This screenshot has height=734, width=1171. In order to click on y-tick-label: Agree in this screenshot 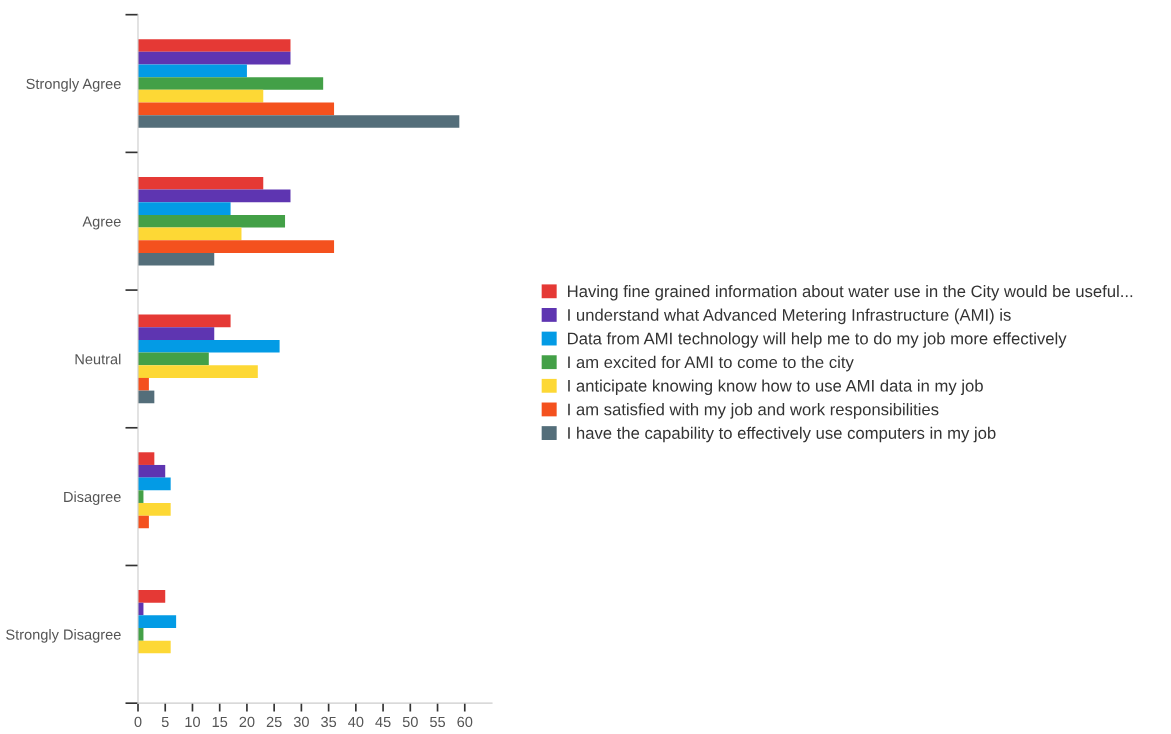, I will do `click(101, 223)`.